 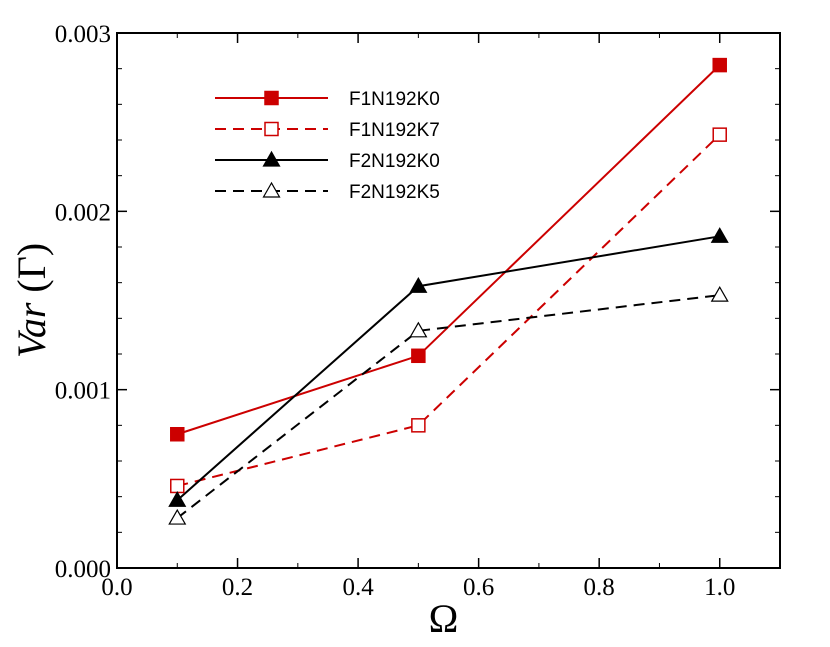 I want to click on x-tick-label: 0.8, so click(x=599, y=587).